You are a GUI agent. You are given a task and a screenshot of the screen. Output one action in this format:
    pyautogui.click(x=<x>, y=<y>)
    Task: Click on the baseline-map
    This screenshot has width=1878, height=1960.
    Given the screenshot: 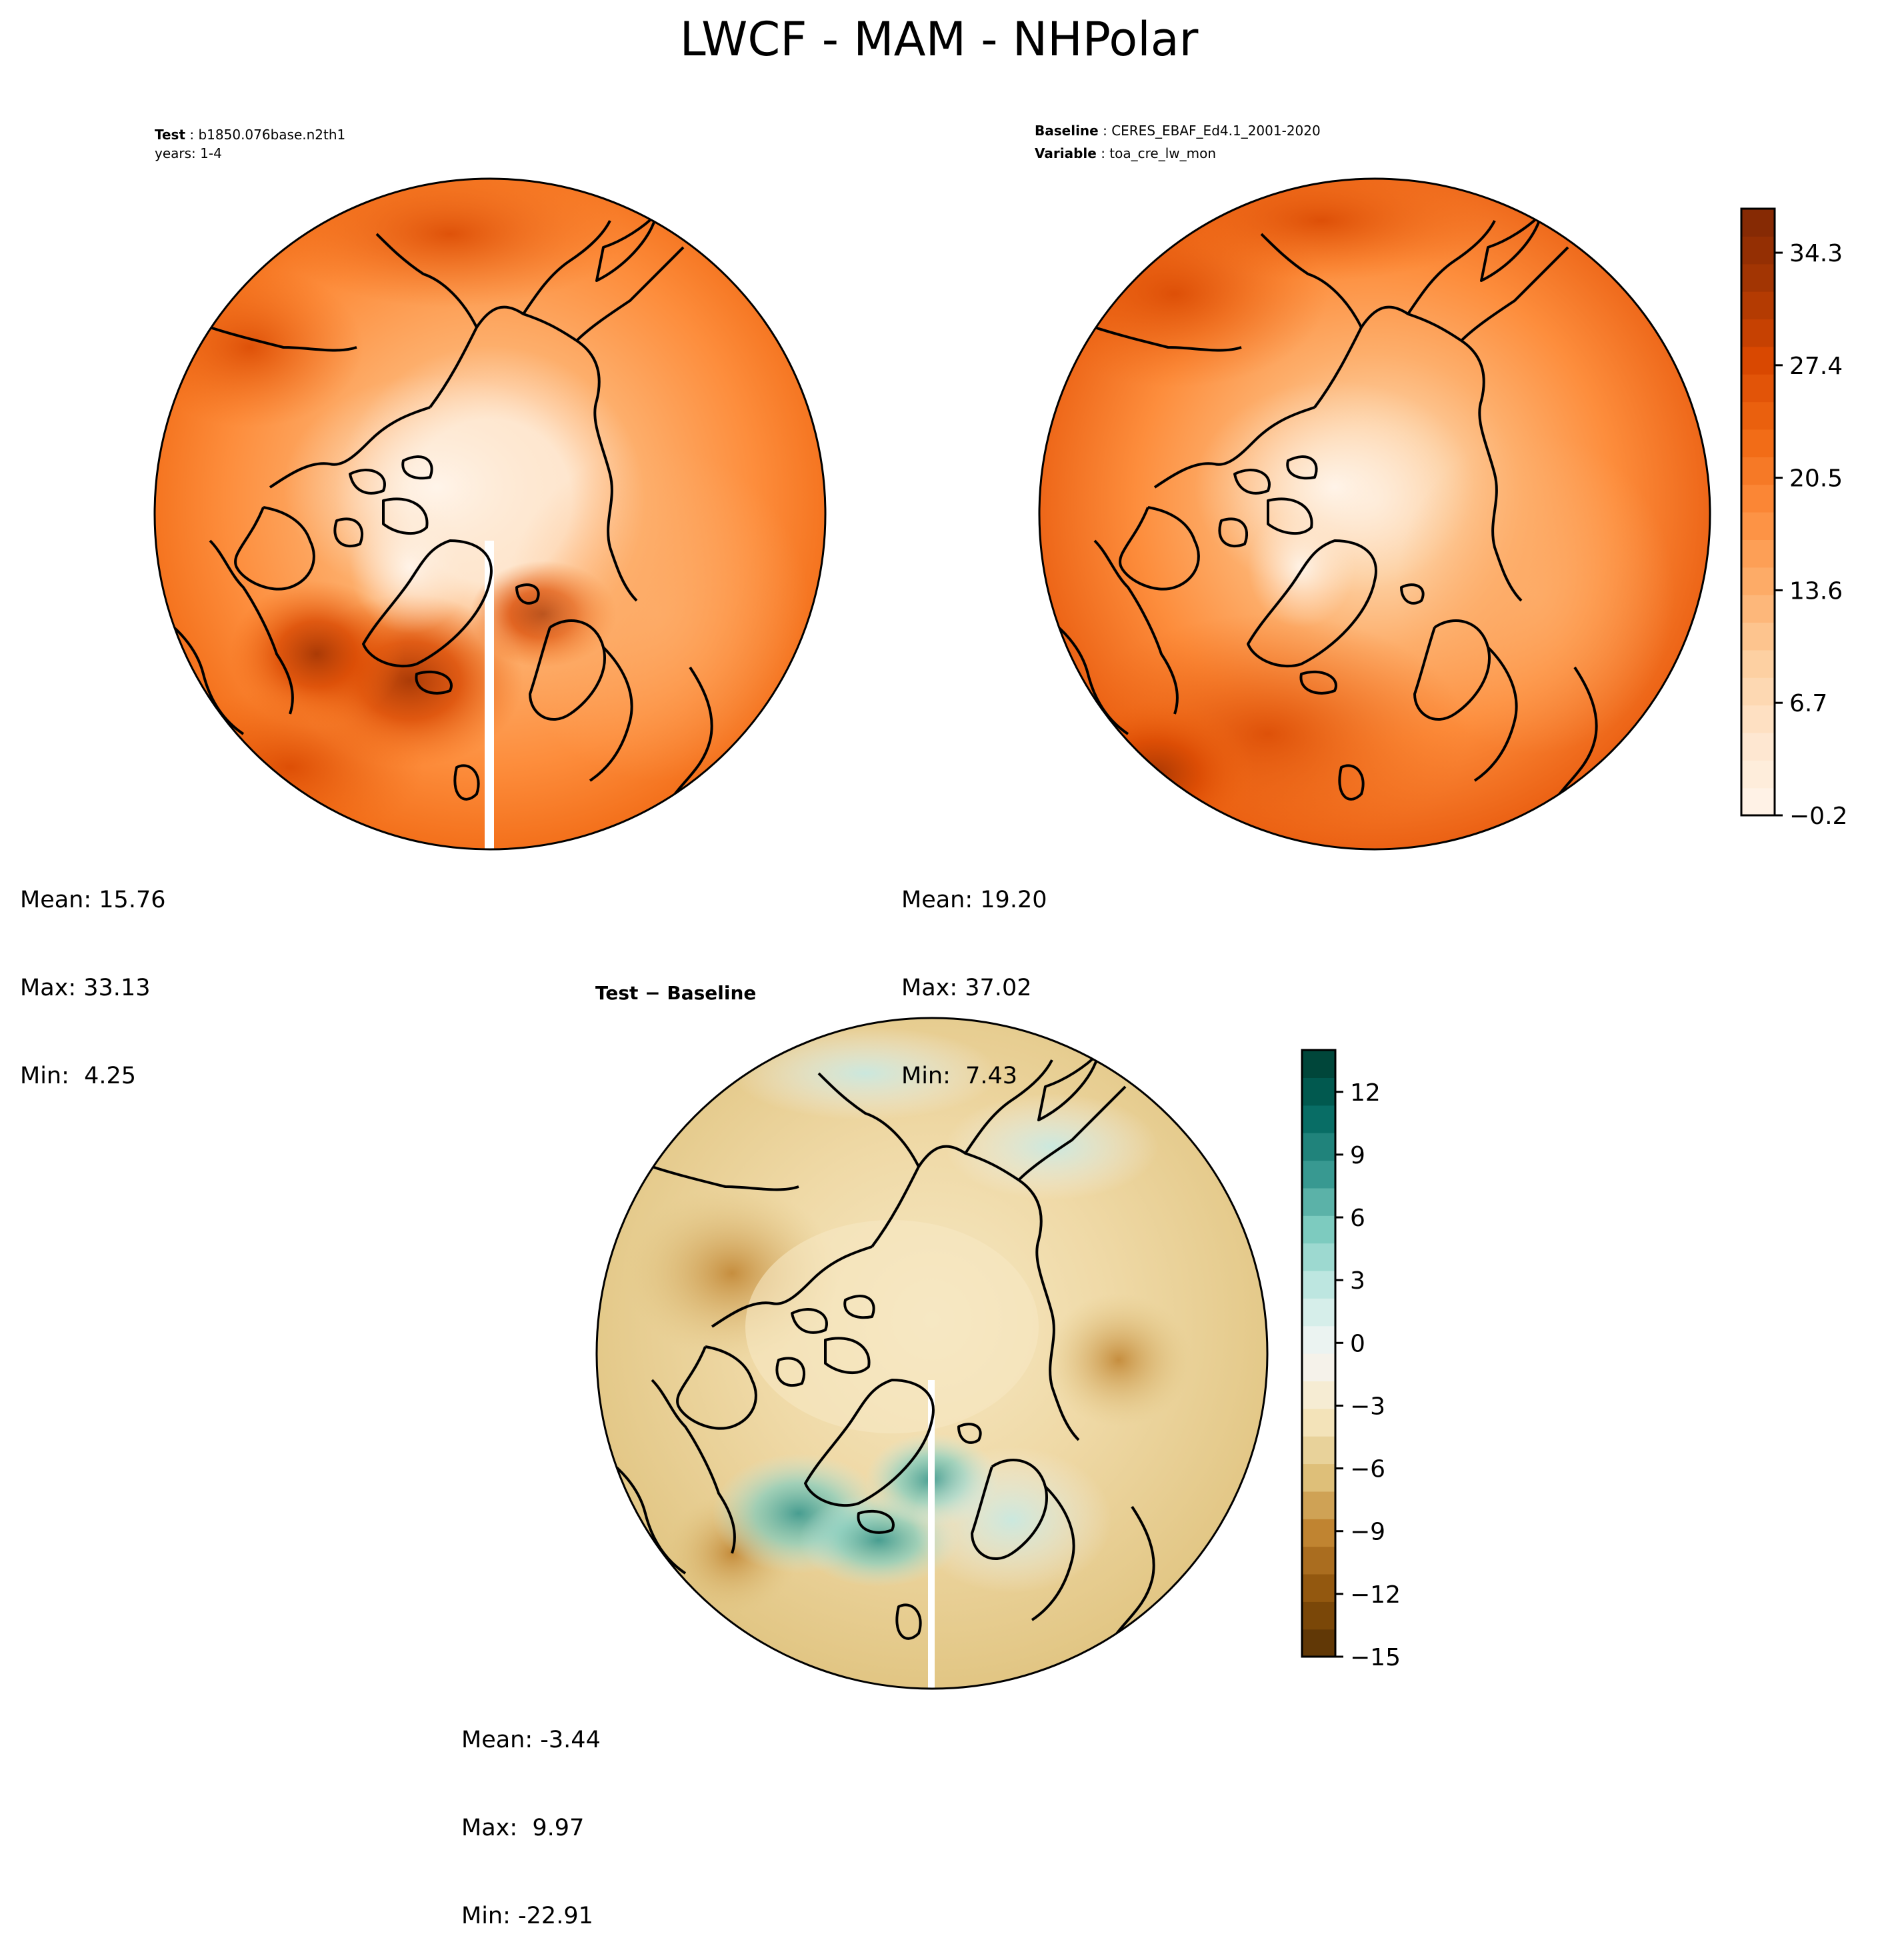 What is the action you would take?
    pyautogui.click(x=1374, y=514)
    